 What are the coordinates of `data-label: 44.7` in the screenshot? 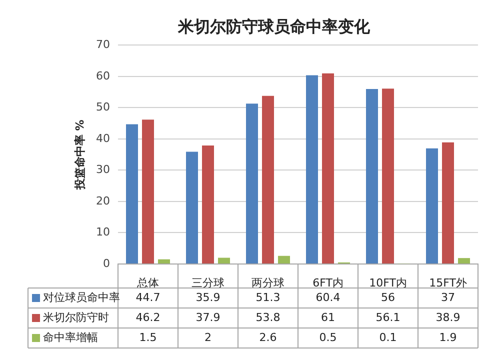 It's located at (148, 297).